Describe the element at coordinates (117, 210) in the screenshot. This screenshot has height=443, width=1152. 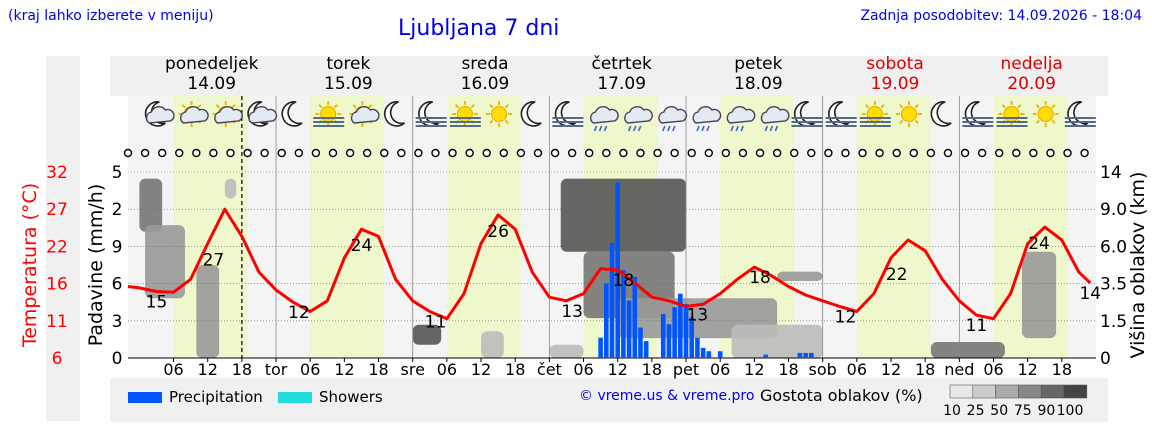
I see `precipitation-tick: 2` at that location.